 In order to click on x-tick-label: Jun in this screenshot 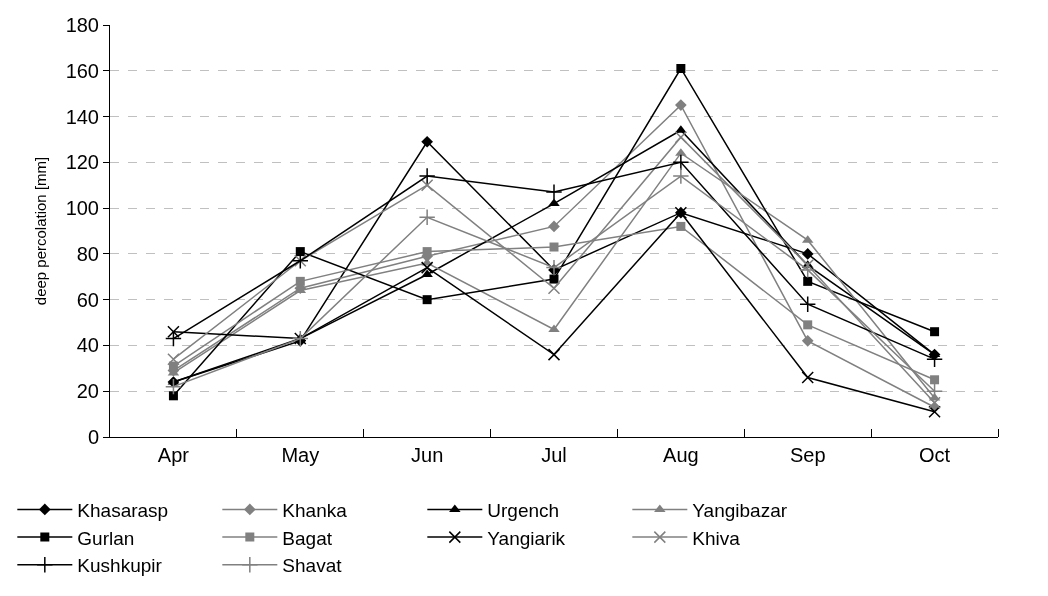, I will do `click(427, 455)`.